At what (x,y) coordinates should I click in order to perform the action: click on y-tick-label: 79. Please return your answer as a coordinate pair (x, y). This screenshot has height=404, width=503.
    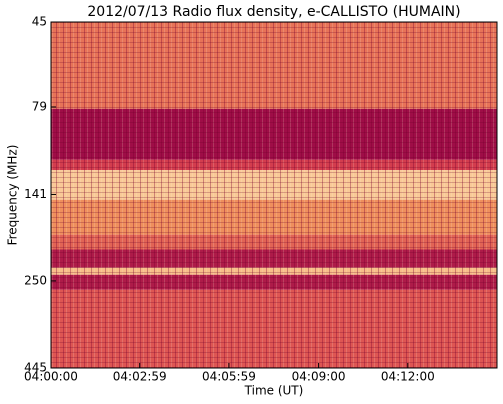
    Looking at the image, I should click on (39, 106).